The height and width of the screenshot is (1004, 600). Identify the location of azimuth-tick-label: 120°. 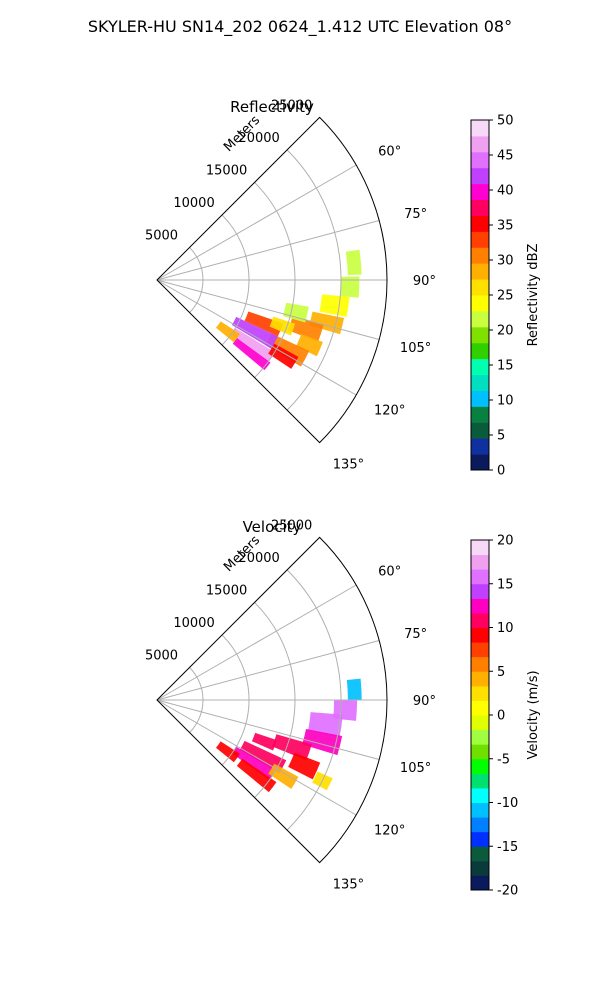
(389, 411).